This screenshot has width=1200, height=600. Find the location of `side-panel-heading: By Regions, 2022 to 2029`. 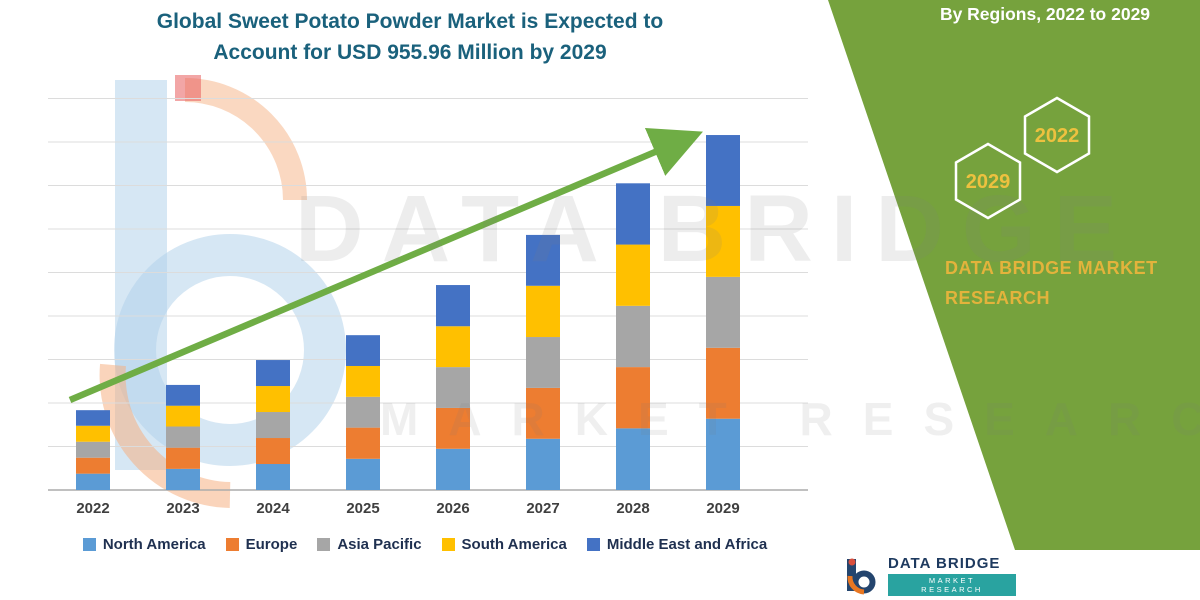

side-panel-heading: By Regions, 2022 to 2029 is located at coordinates (1045, 14).